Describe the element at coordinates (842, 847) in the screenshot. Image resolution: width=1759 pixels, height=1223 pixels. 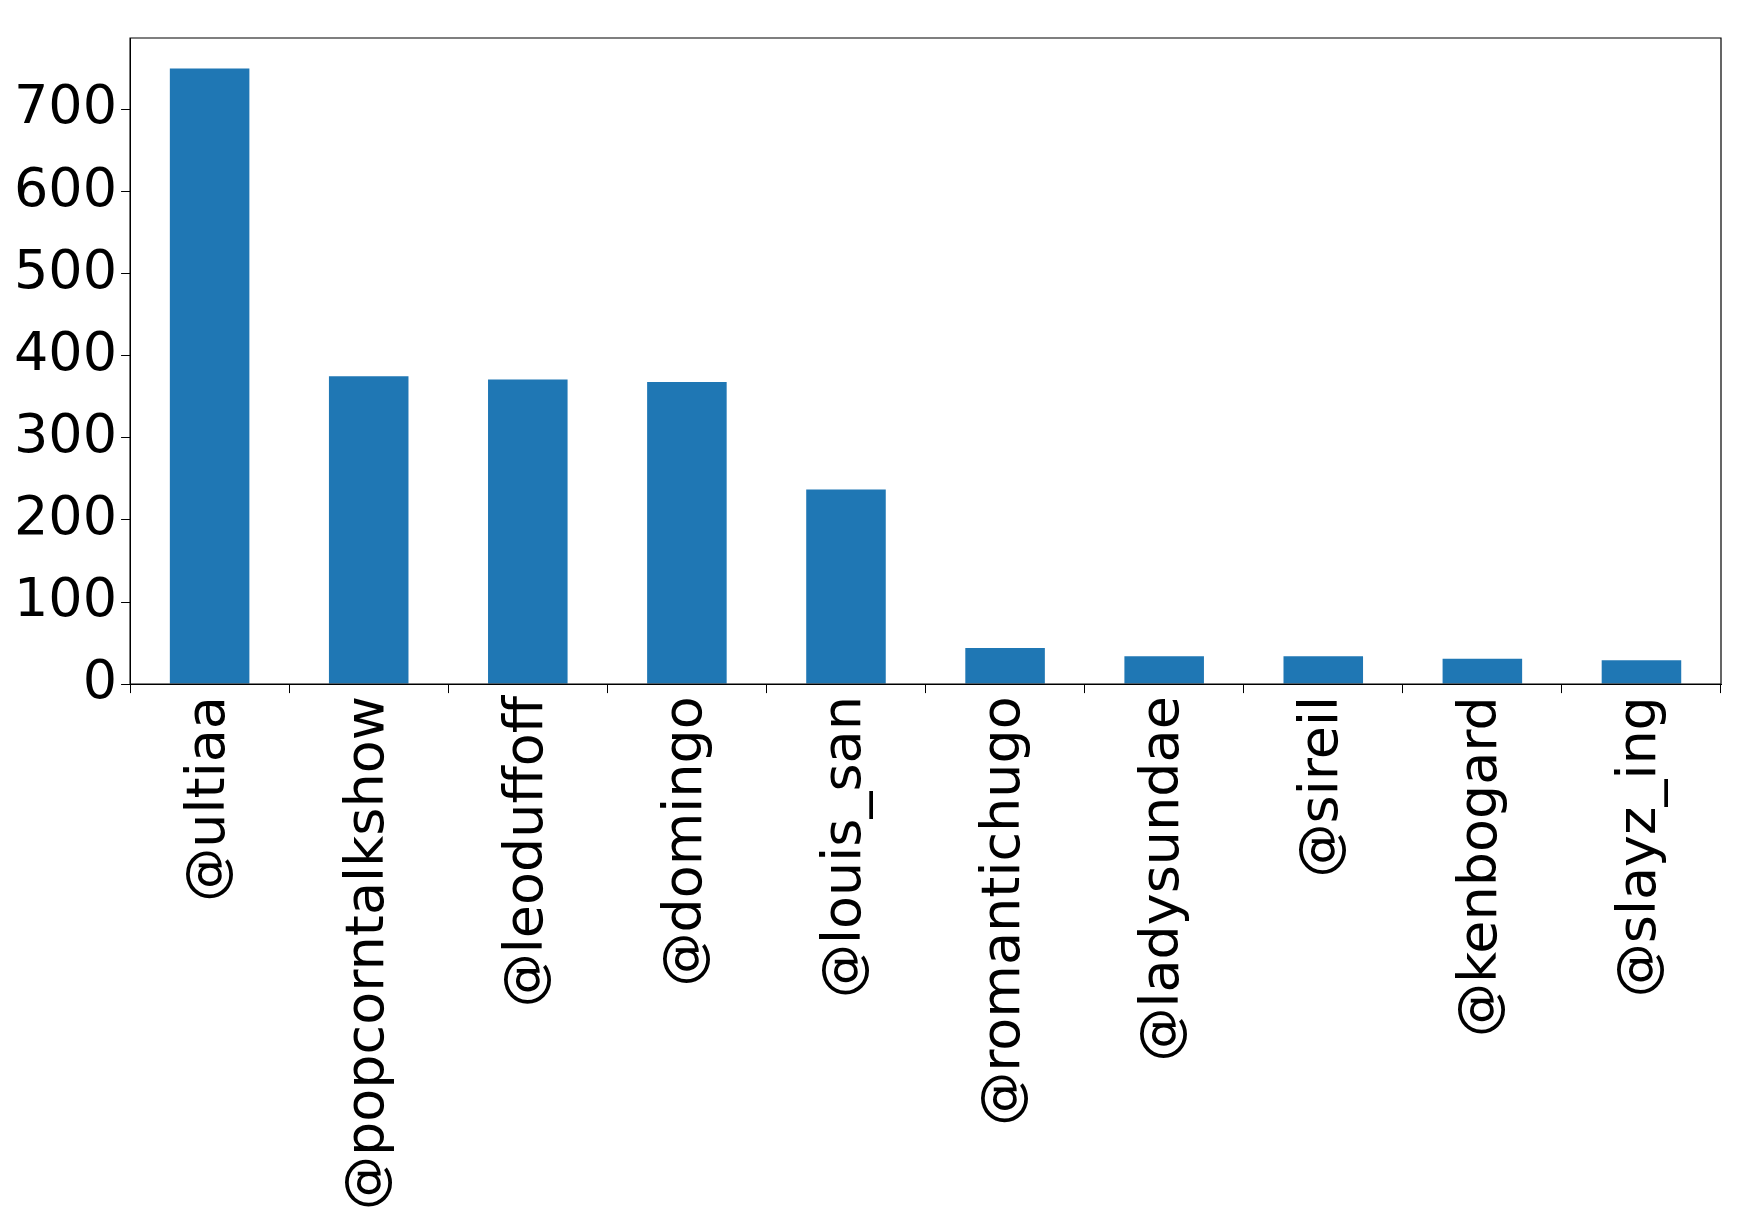
I see `x-tick-label: @louis_san` at that location.